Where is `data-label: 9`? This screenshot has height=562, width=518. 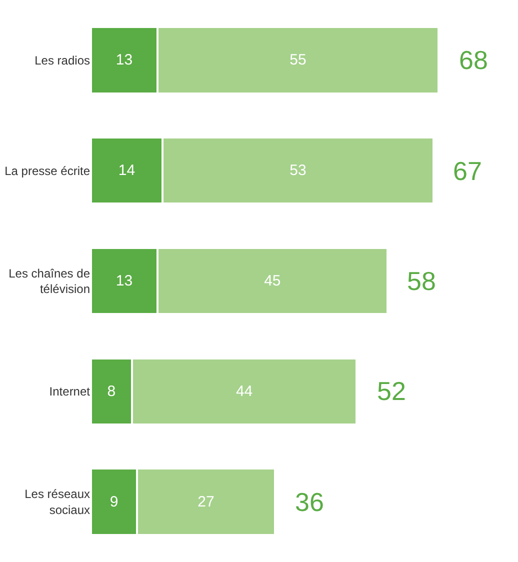 data-label: 9 is located at coordinates (114, 501).